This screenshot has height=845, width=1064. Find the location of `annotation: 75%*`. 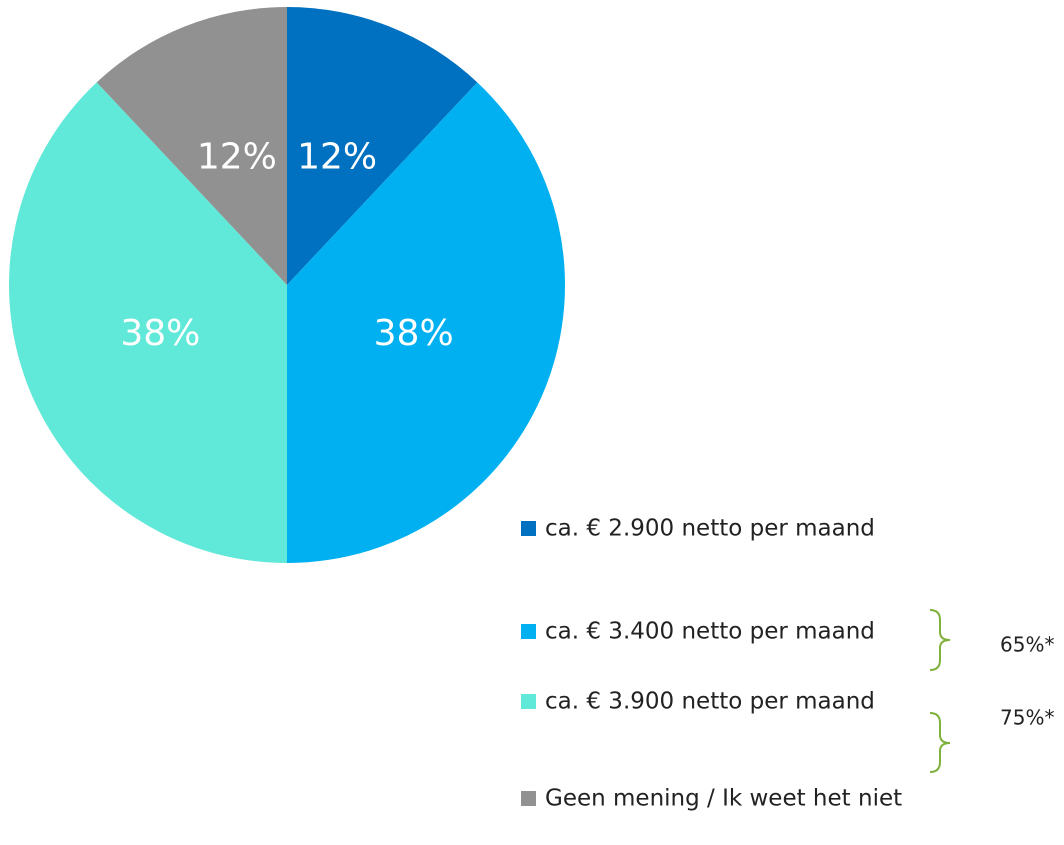

annotation: 75%* is located at coordinates (1027, 718).